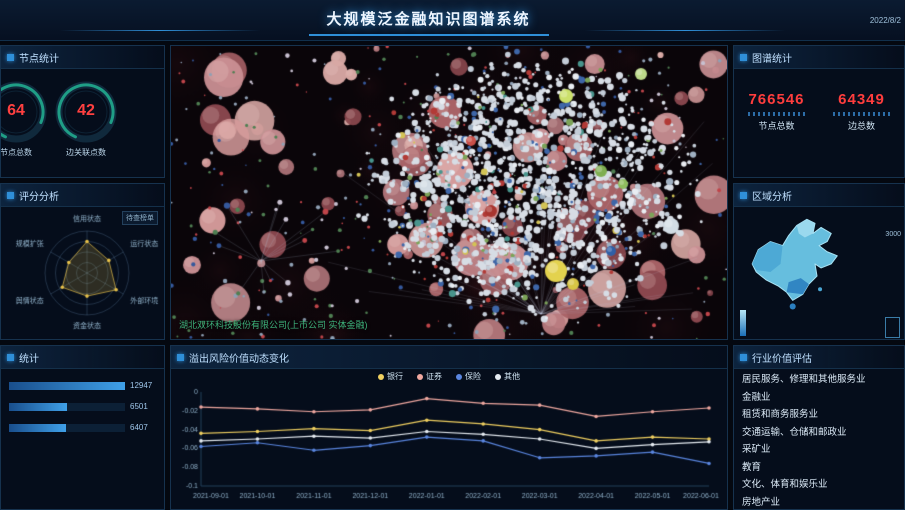 The image size is (905, 510). What do you see at coordinates (434, 376) in the screenshot?
I see `legend-label: 证券` at bounding box center [434, 376].